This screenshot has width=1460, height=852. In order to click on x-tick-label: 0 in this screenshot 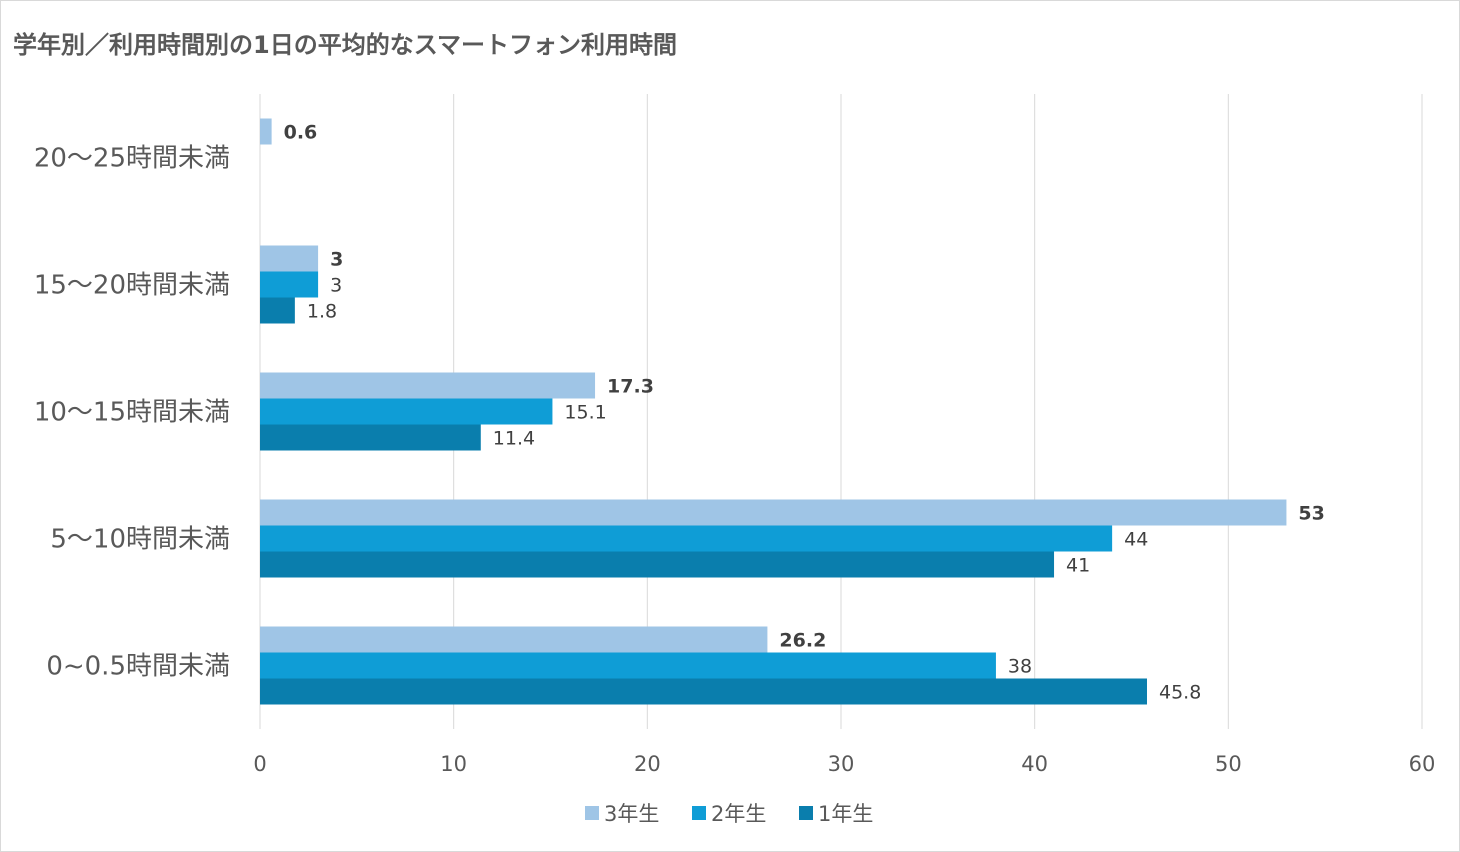, I will do `click(259, 764)`.